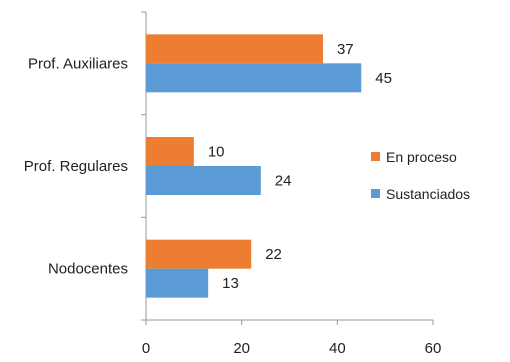  What do you see at coordinates (428, 194) in the screenshot?
I see `legend-label: Sustanciados` at bounding box center [428, 194].